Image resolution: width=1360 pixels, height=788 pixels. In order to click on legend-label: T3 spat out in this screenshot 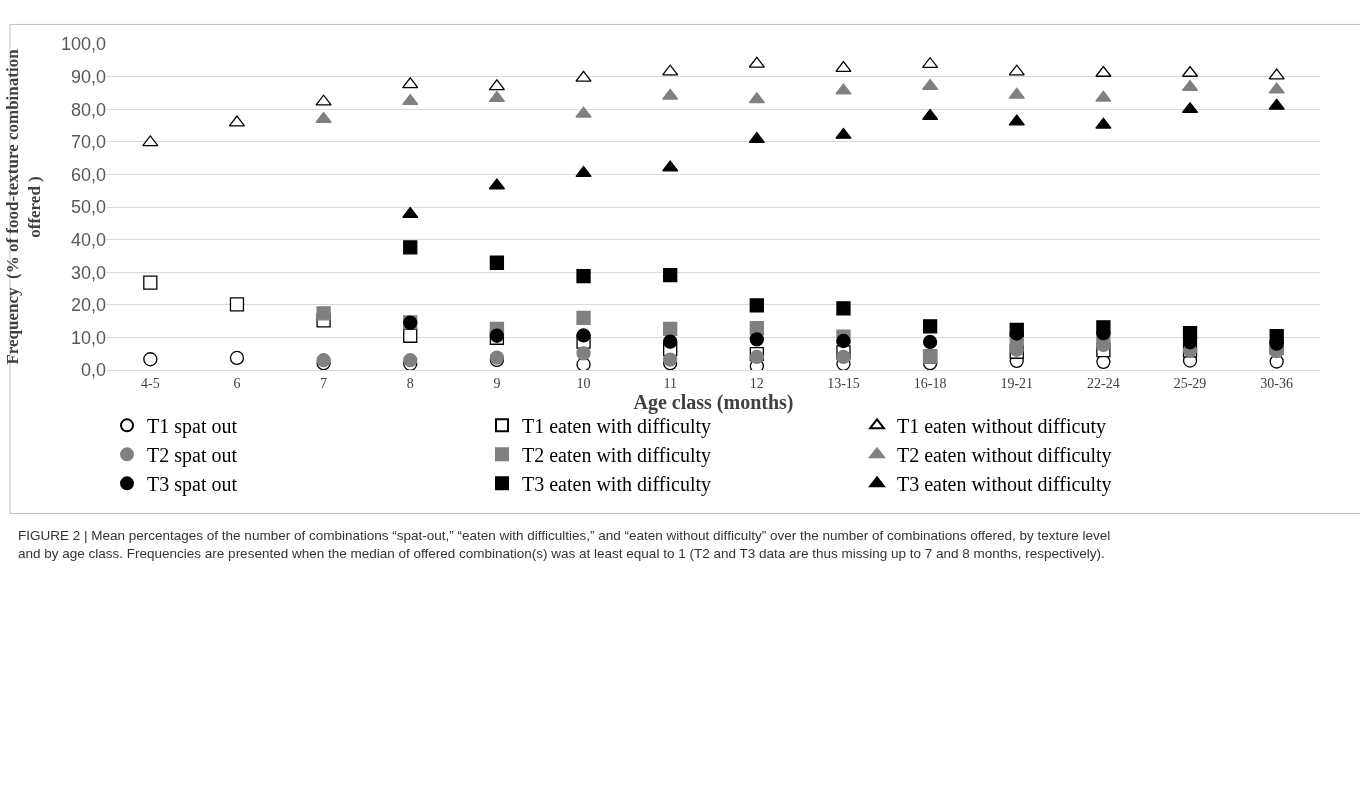, I will do `click(192, 485)`.